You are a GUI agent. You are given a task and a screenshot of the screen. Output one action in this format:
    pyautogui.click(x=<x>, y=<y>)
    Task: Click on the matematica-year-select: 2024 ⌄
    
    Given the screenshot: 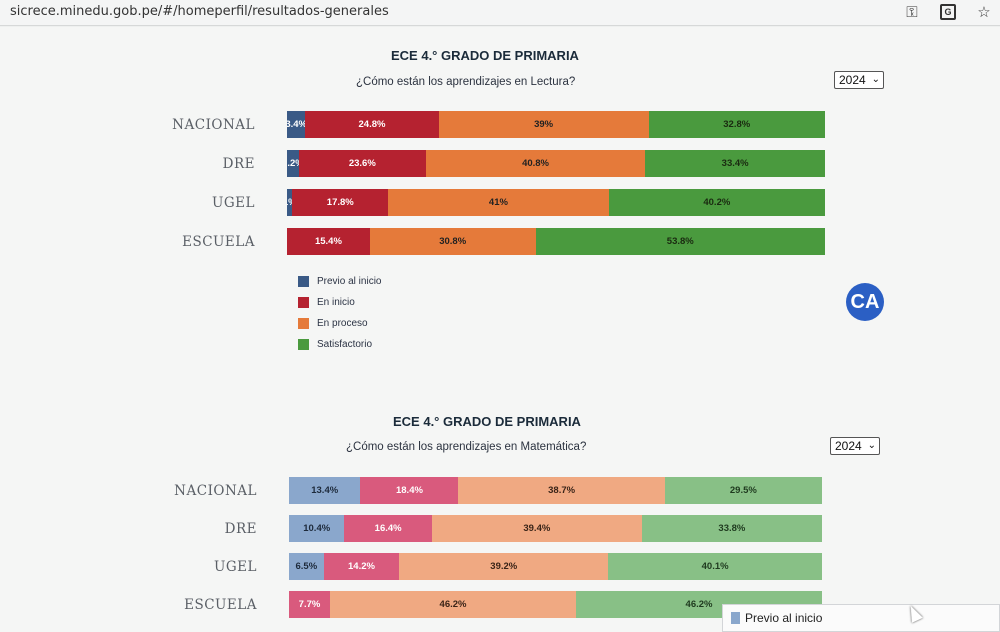 What is the action you would take?
    pyautogui.click(x=855, y=446)
    